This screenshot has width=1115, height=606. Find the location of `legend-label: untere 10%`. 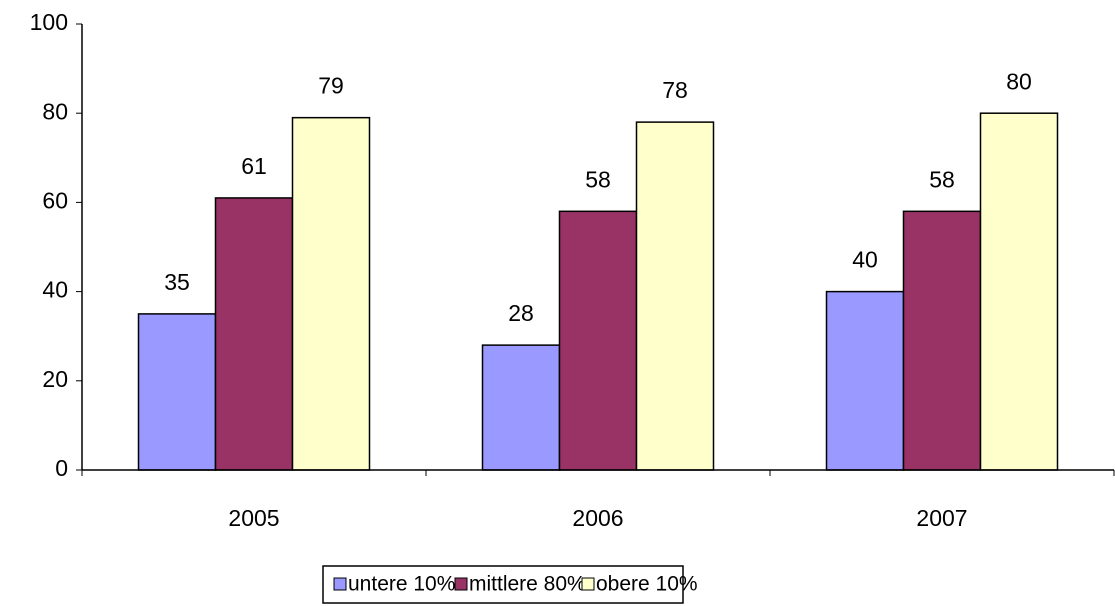

legend-label: untere 10% is located at coordinates (401, 584).